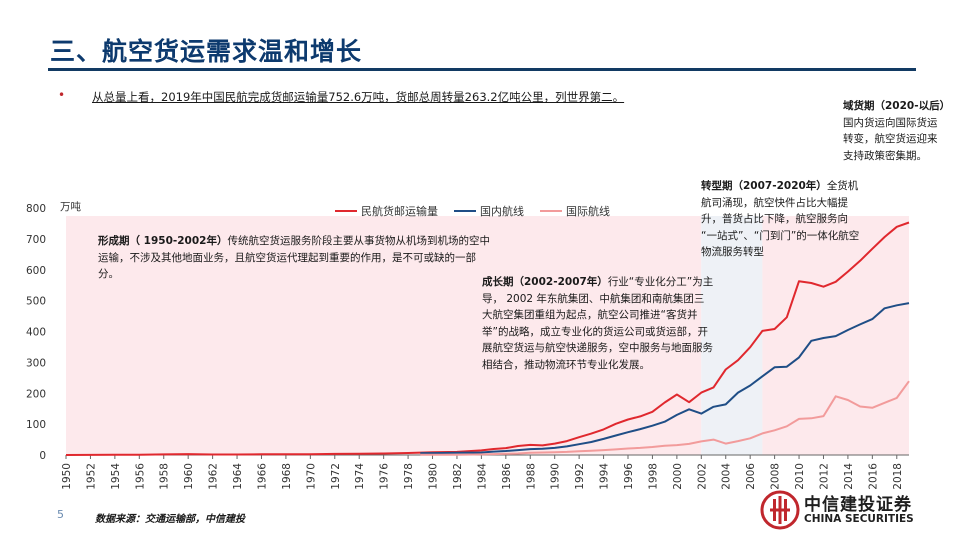 Image resolution: width=960 pixels, height=540 pixels. What do you see at coordinates (472, 211) in the screenshot?
I see `legend: 民航货邮运输量 国内航线 国际航线` at bounding box center [472, 211].